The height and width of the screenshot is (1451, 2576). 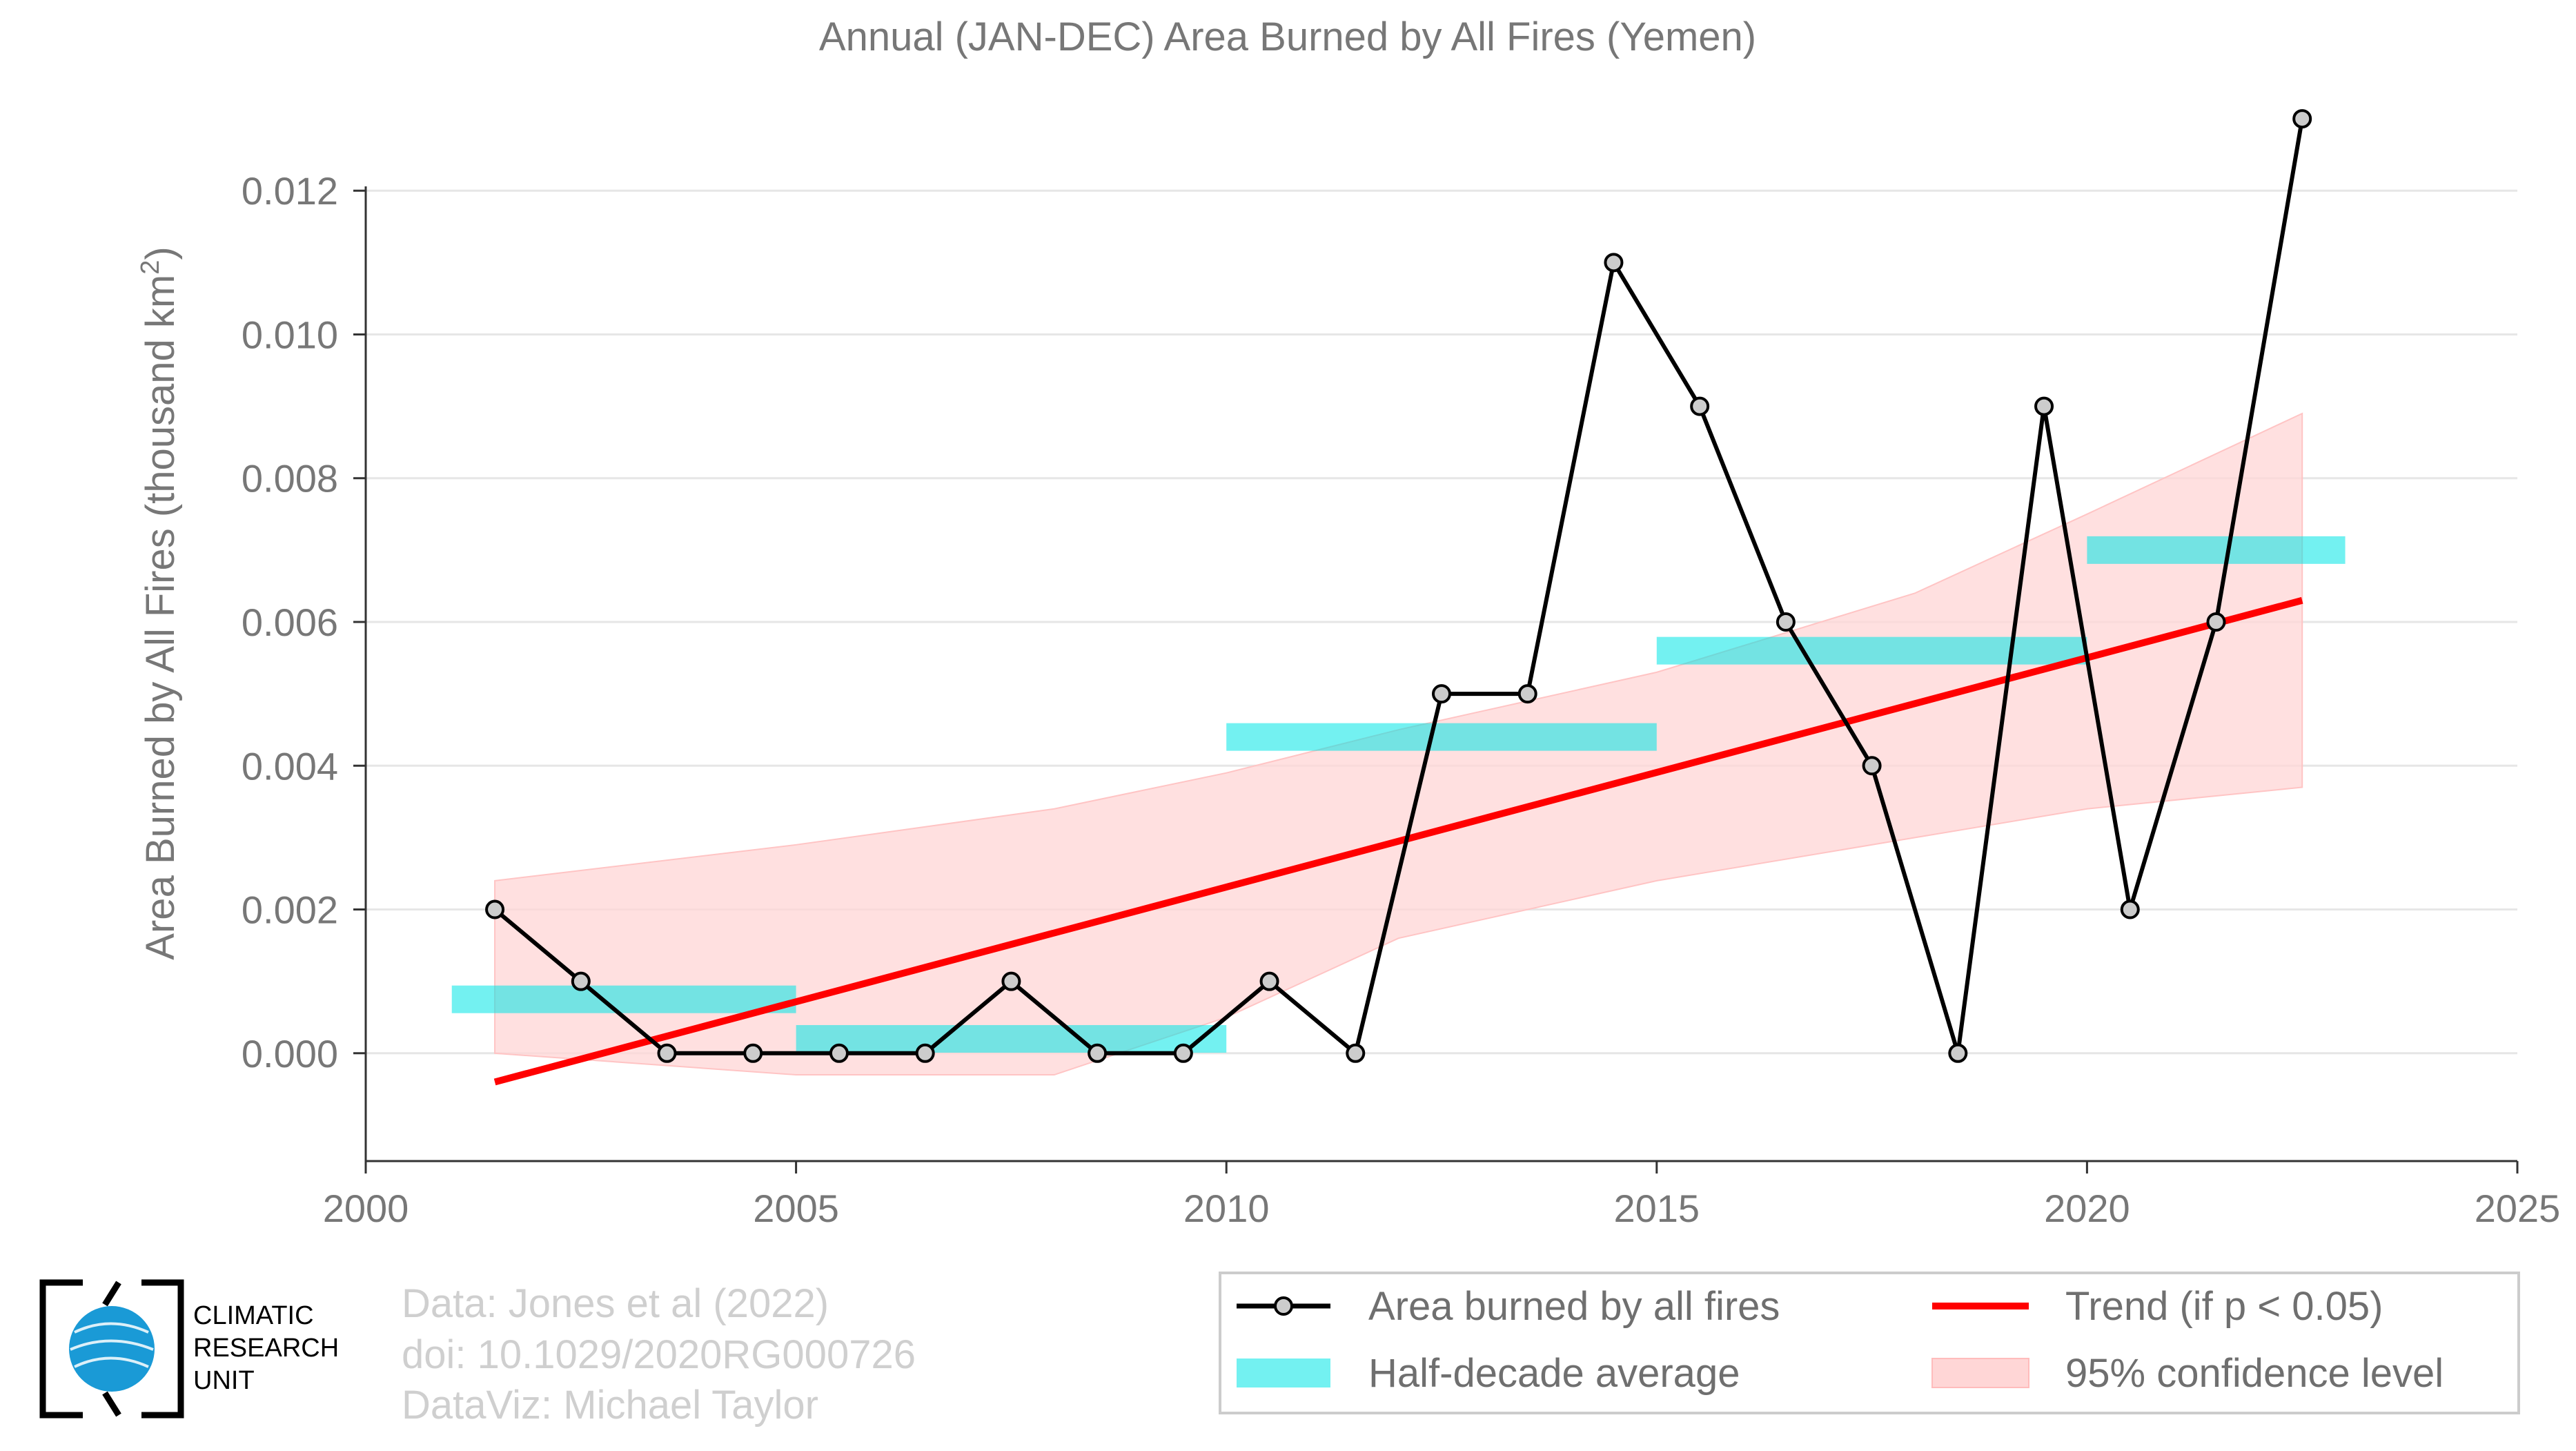 What do you see at coordinates (159, 603) in the screenshot?
I see `y-axis-label: Area Burned by All Fires (thousand km2)` at bounding box center [159, 603].